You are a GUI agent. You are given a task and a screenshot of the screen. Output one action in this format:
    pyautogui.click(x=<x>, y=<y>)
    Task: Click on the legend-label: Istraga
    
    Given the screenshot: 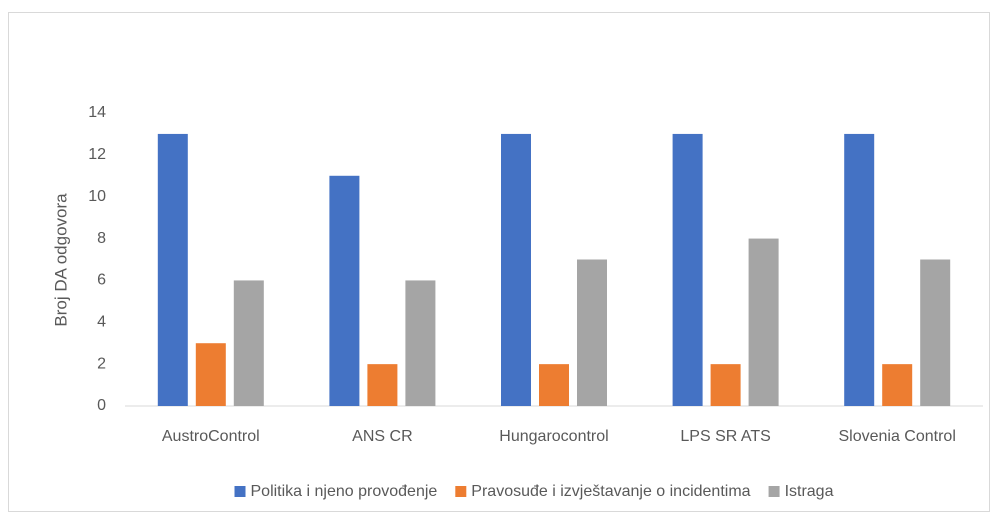 What is the action you would take?
    pyautogui.click(x=809, y=491)
    